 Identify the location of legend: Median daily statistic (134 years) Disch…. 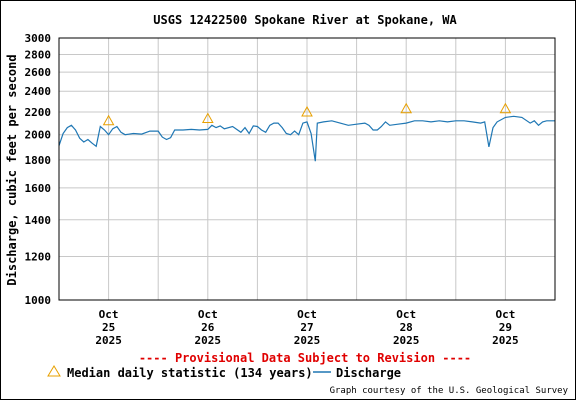
(224, 372).